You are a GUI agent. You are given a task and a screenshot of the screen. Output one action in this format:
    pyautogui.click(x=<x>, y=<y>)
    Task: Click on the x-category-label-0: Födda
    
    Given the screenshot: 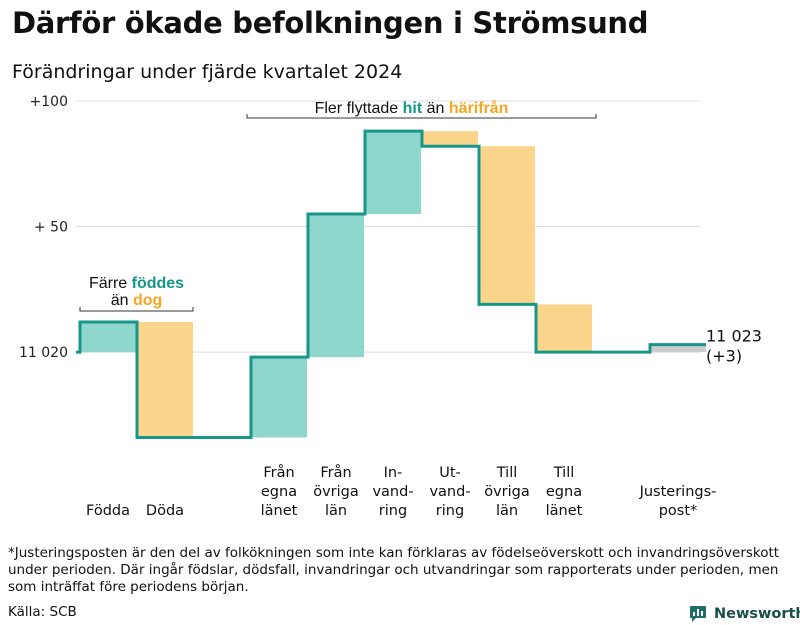 What is the action you would take?
    pyautogui.click(x=108, y=511)
    